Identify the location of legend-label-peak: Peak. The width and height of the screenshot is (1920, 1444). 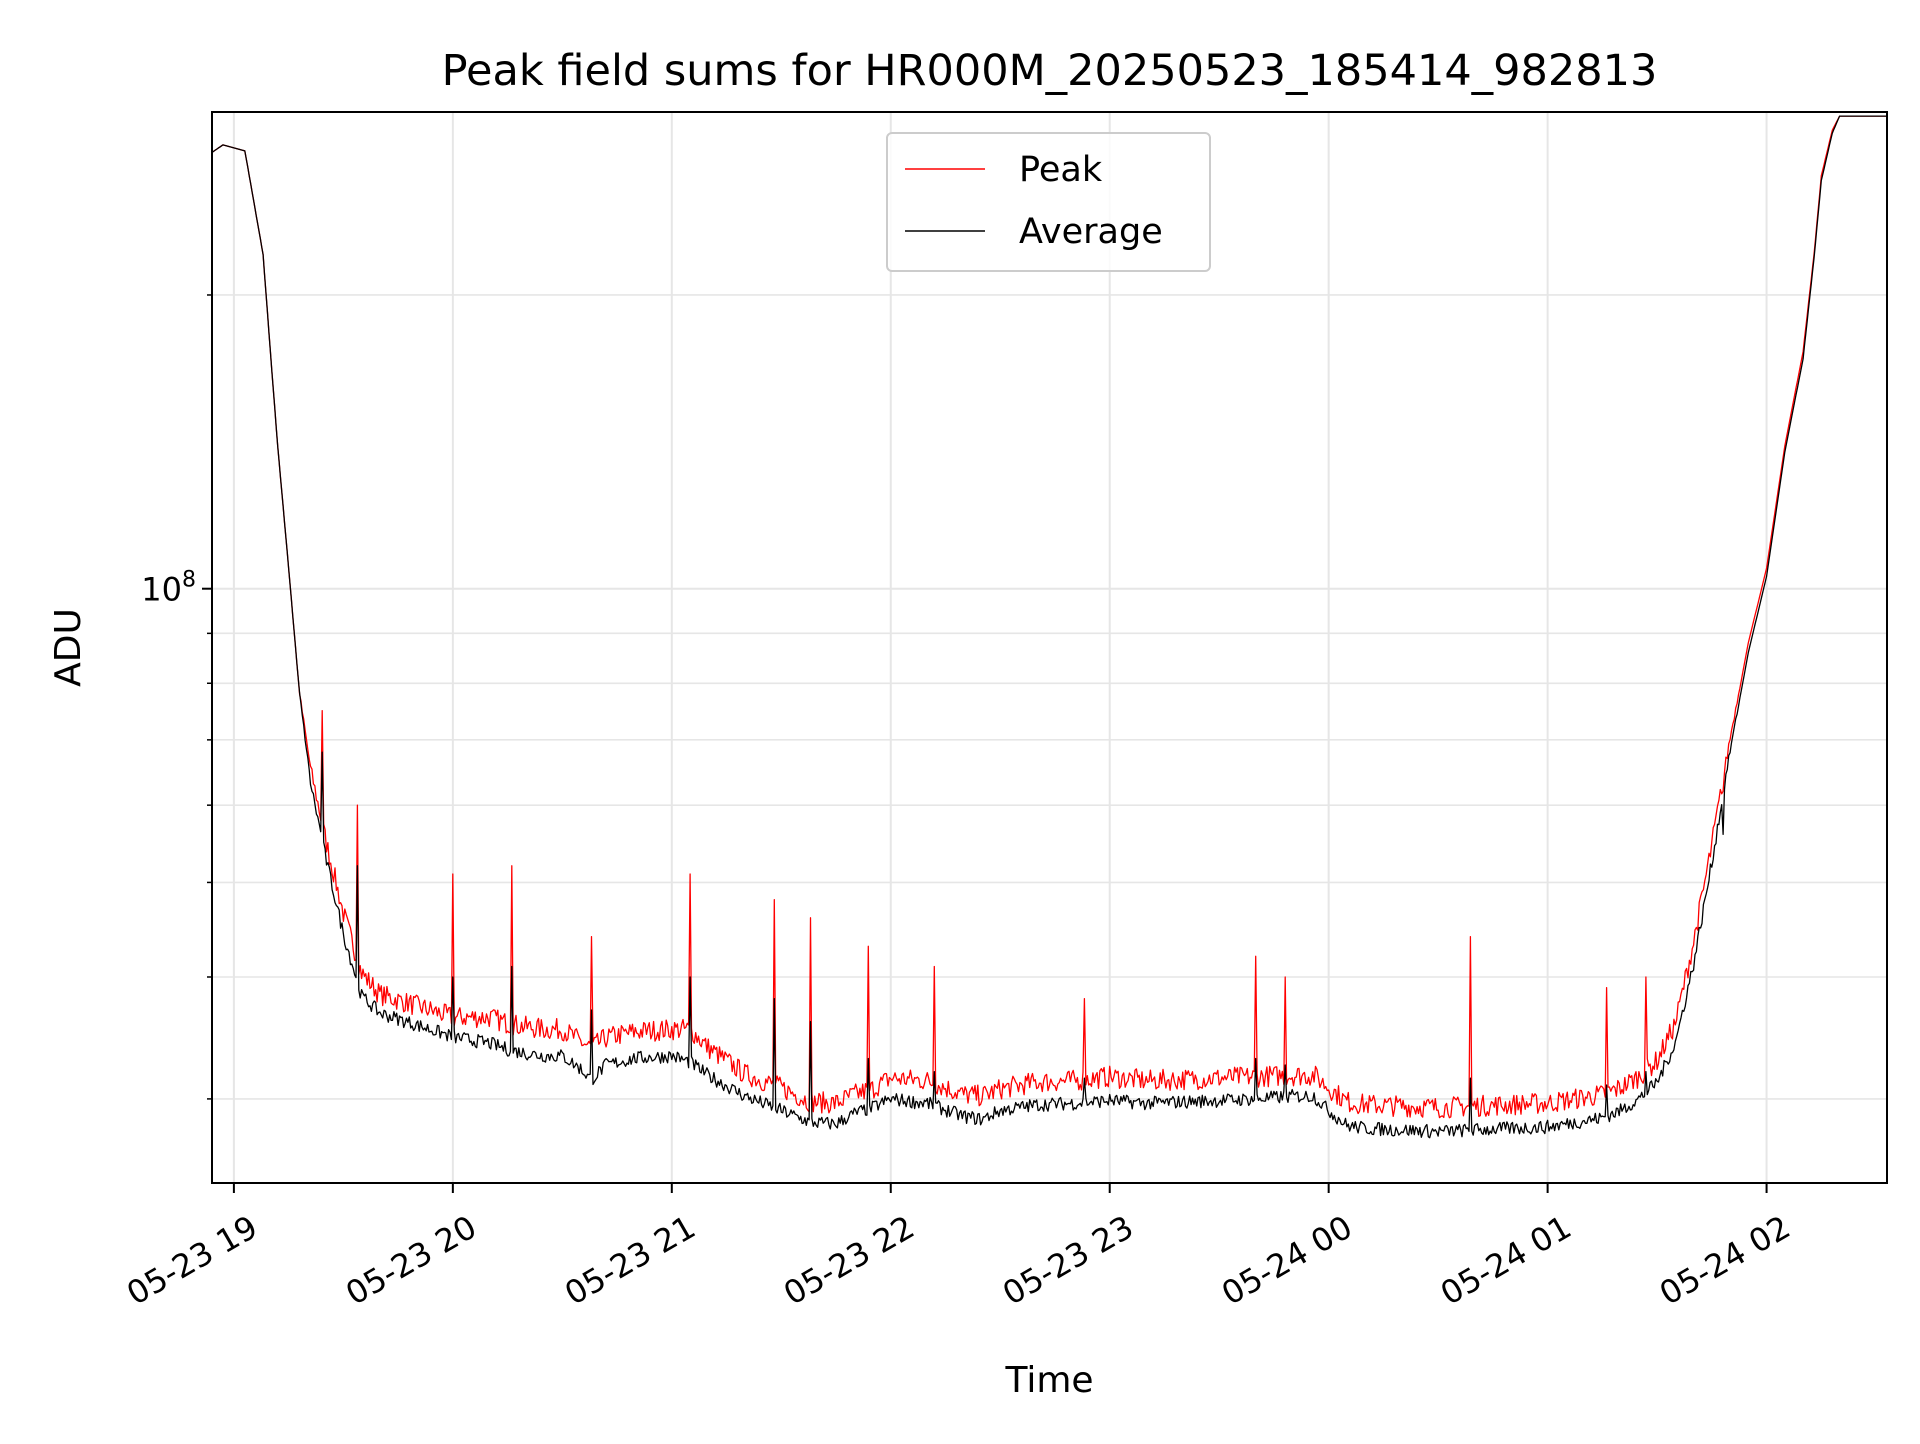
(1061, 170).